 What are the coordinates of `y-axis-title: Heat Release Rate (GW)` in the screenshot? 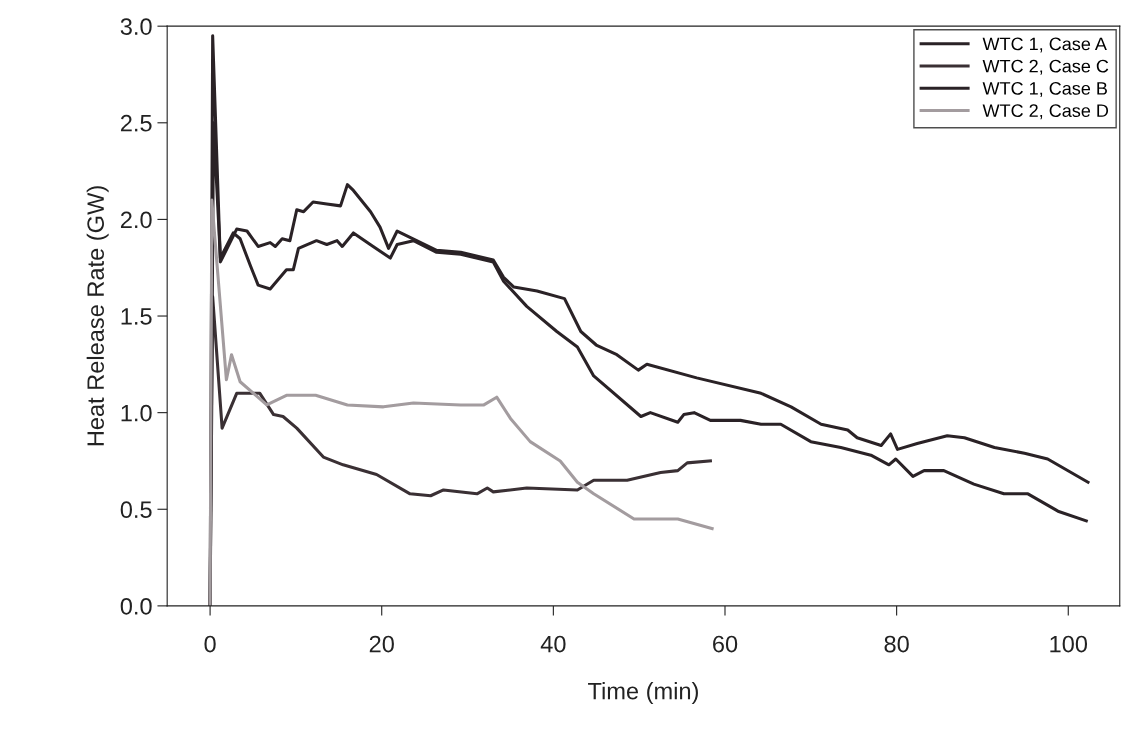 It's located at (97, 316).